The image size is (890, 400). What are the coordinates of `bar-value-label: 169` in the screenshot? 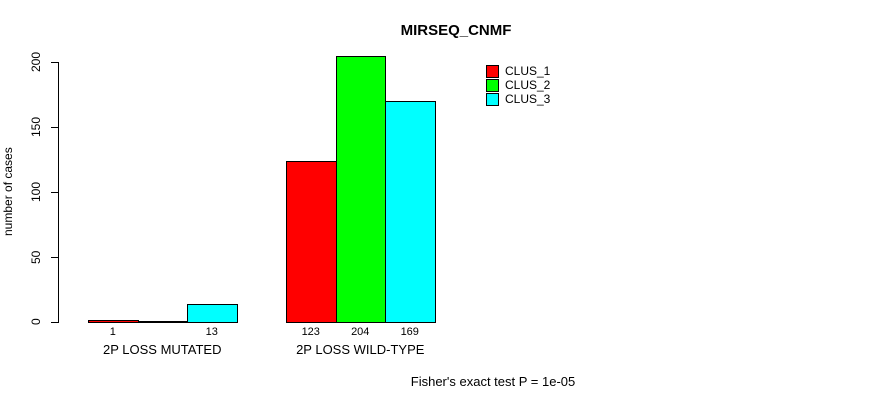 It's located at (409, 332).